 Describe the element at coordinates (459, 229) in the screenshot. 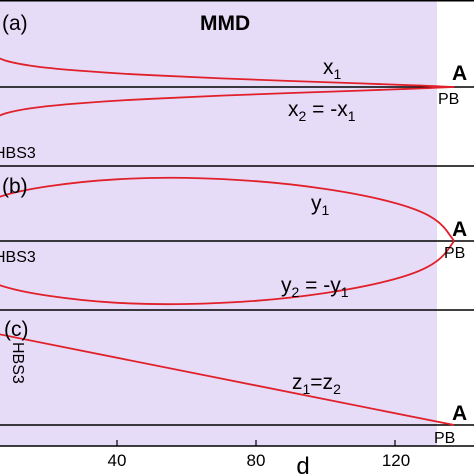

I see `panel-b-right-label-a: A` at that location.